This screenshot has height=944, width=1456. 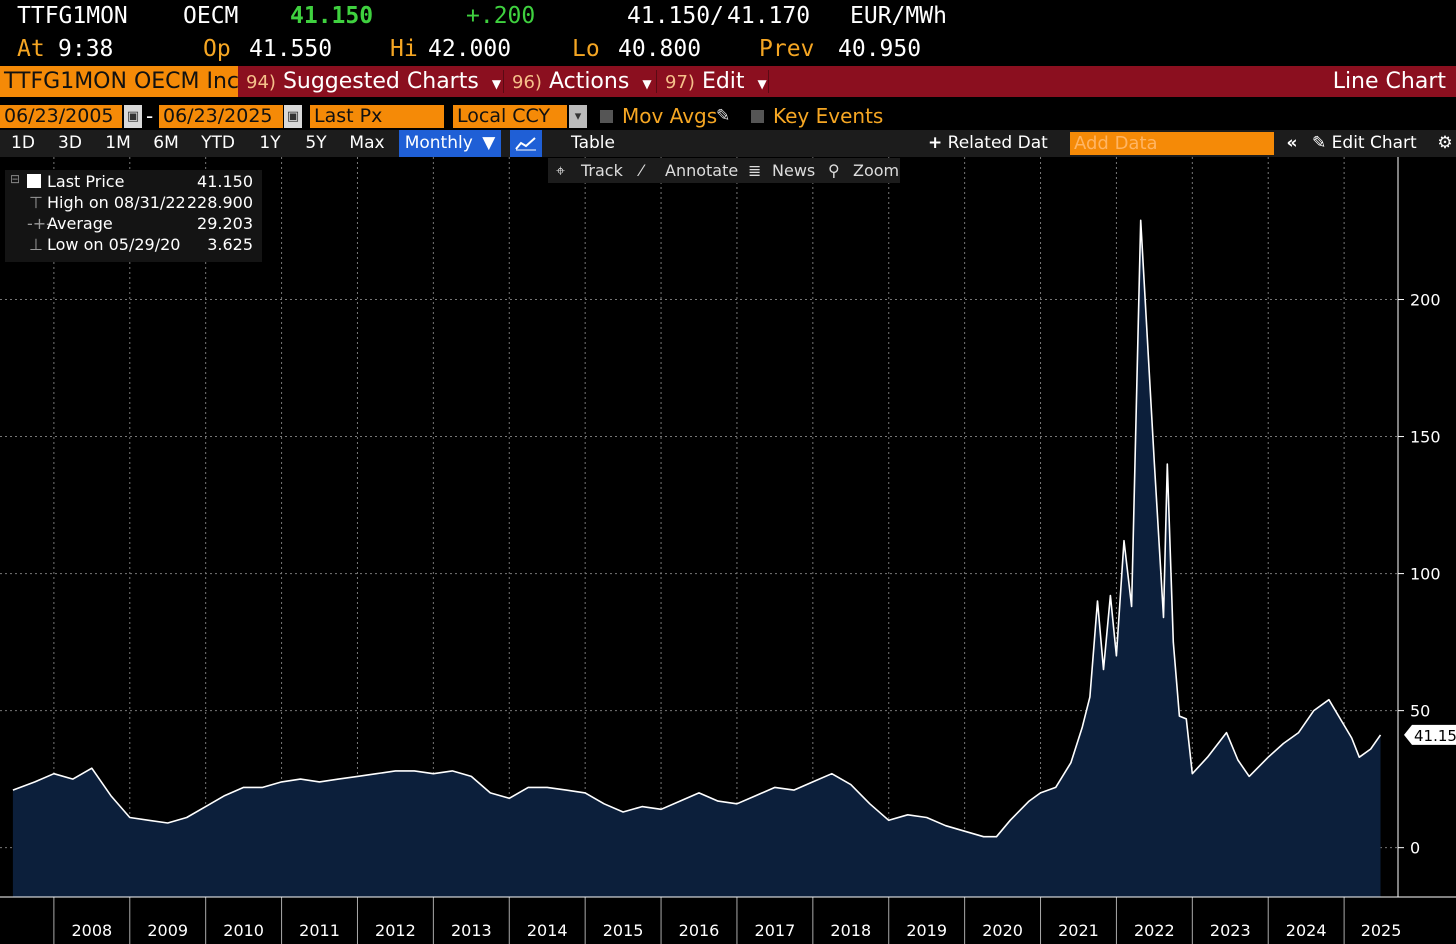 What do you see at coordinates (23, 143) in the screenshot?
I see `period-1d: 1D` at bounding box center [23, 143].